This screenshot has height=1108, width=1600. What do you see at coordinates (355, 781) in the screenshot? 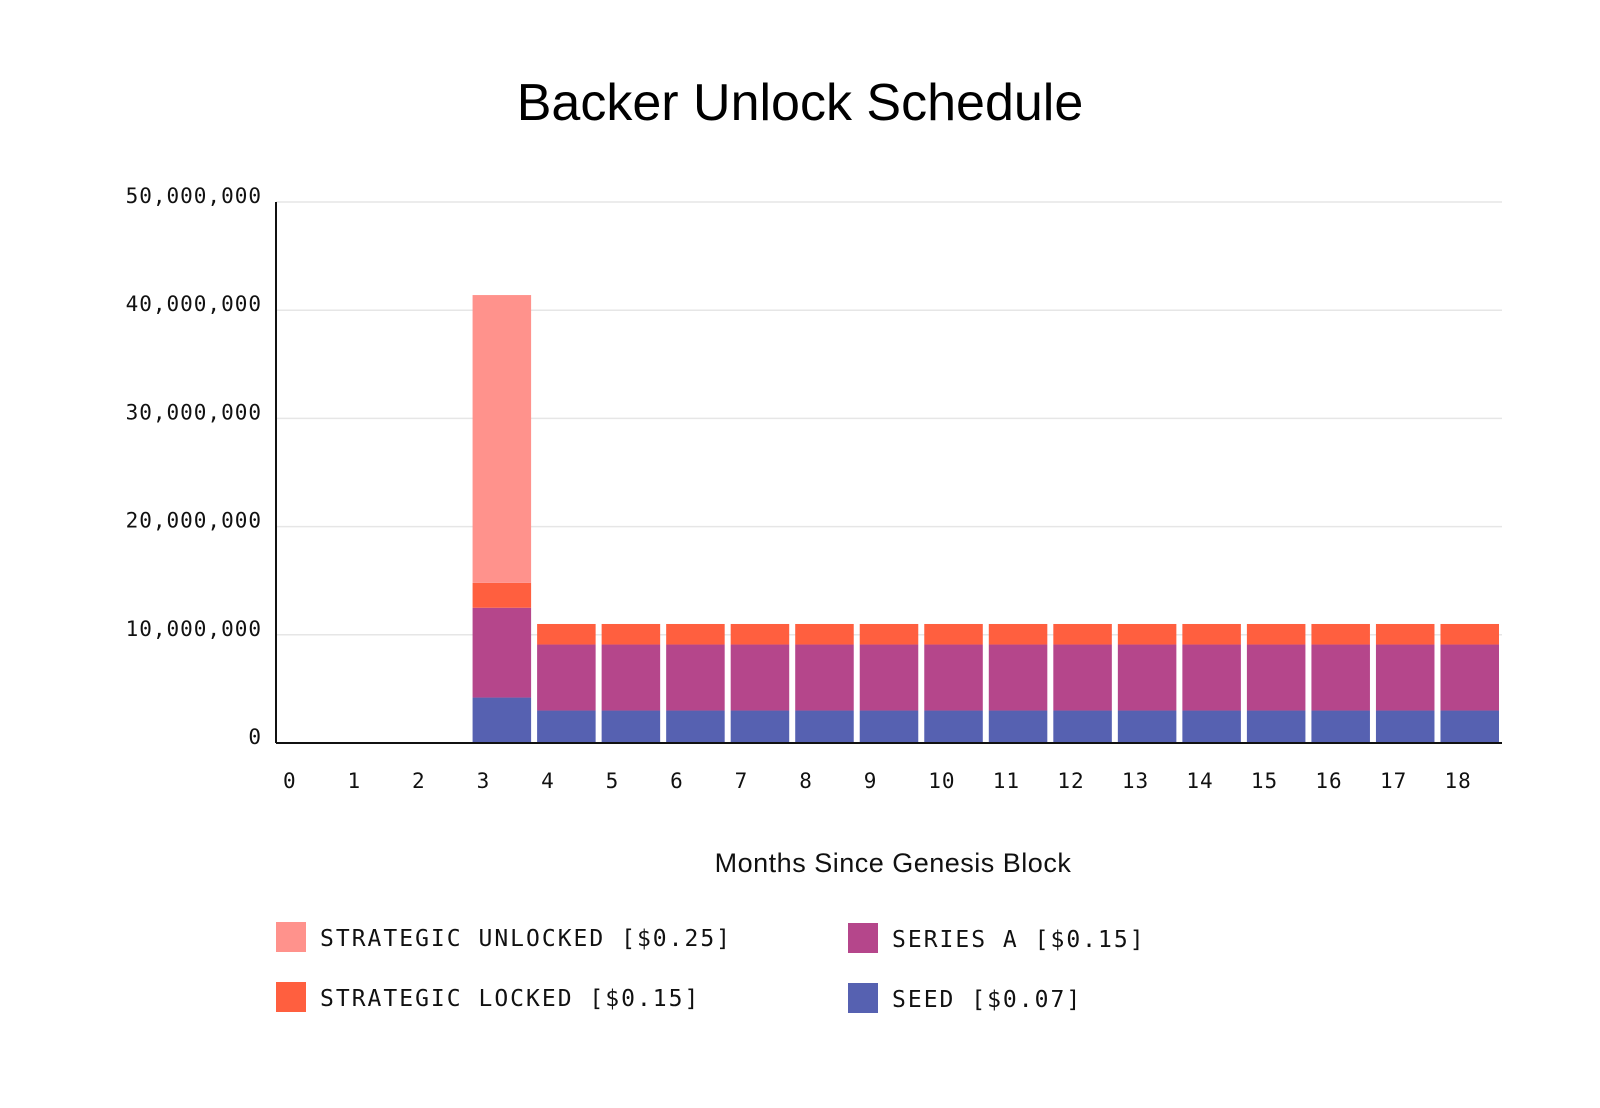
I see `x-tick-label: 1` at bounding box center [355, 781].